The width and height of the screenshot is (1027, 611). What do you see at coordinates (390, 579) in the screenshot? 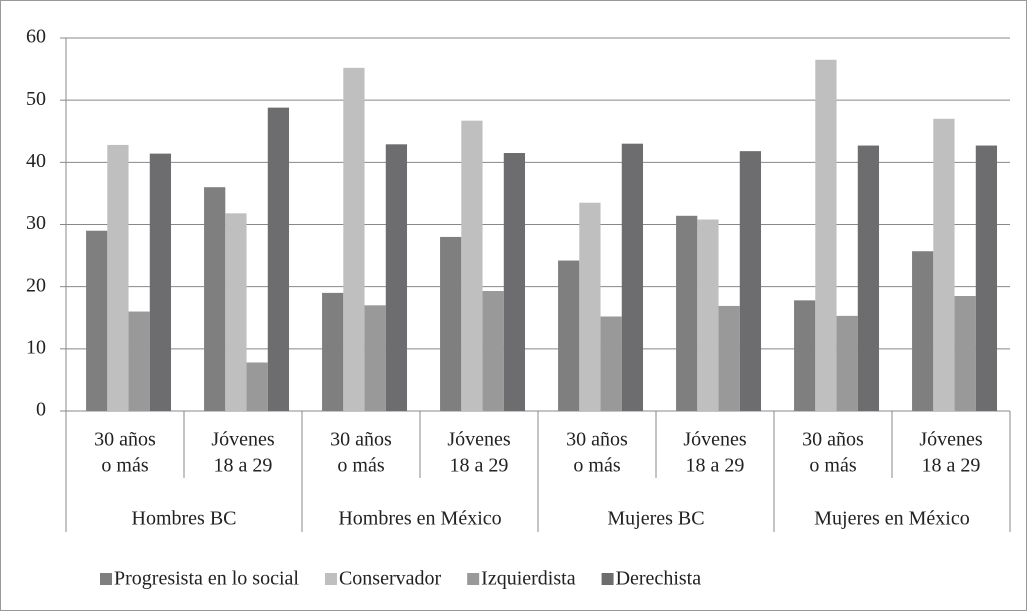
I see `legend-label: Conservador` at bounding box center [390, 579].